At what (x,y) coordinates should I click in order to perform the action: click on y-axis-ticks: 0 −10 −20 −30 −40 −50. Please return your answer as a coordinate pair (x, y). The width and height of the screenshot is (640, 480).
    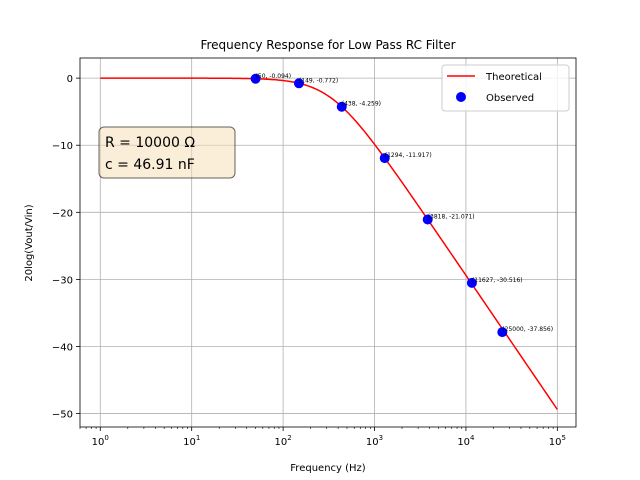
    Looking at the image, I should click on (66, 247).